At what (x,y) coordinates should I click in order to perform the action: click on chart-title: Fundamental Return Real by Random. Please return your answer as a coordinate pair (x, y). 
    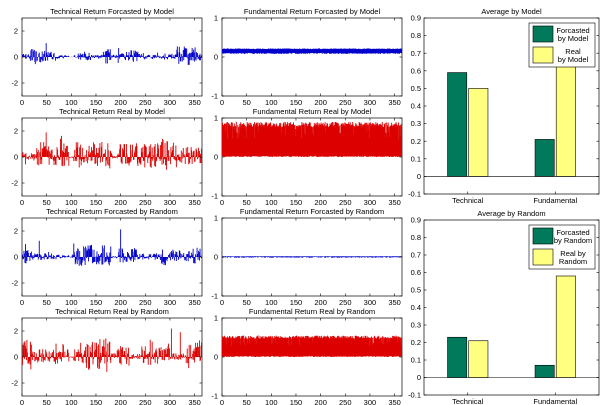
    Looking at the image, I should click on (312, 311).